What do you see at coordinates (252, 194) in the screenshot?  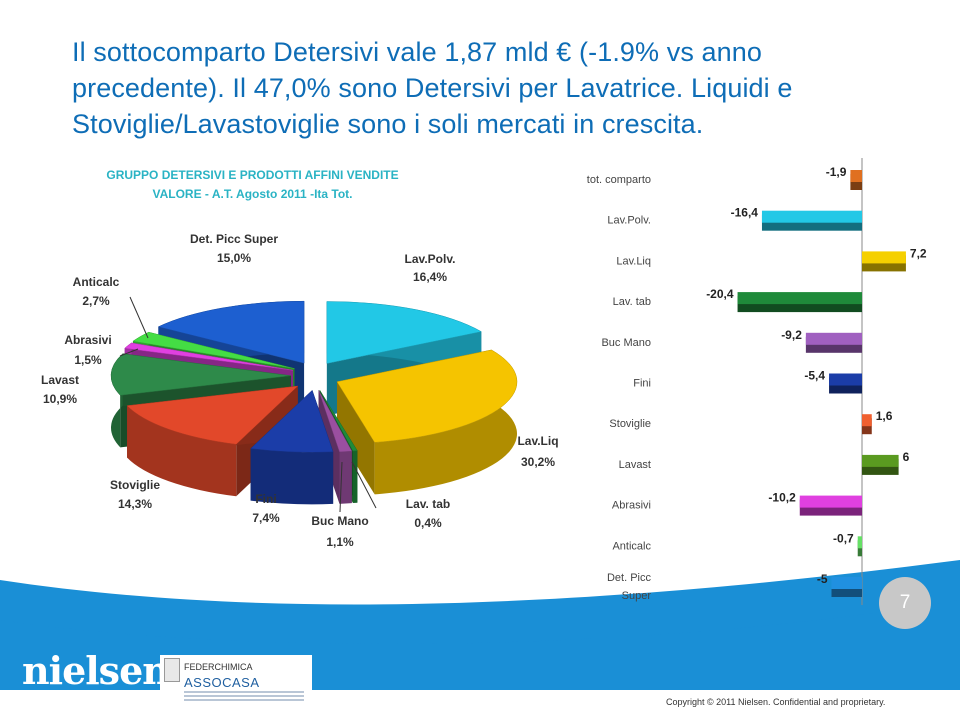 I see `pie-heading-line-2: VALORE - A.T. Agosto 2011 -Ita Tot.` at bounding box center [252, 194].